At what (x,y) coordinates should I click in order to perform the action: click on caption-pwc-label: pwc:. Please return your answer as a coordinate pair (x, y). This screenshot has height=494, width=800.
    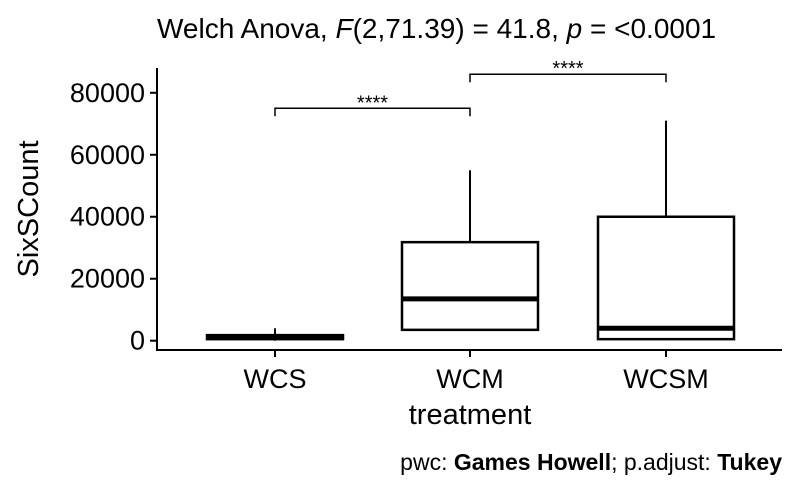
    Looking at the image, I should click on (427, 462).